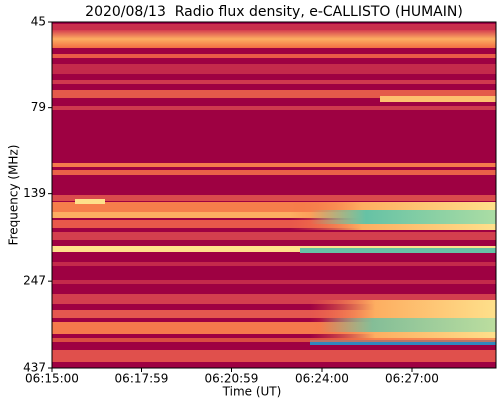 The height and width of the screenshot is (404, 504). What do you see at coordinates (412, 379) in the screenshot?
I see `x-tick-label: 06:27:00` at bounding box center [412, 379].